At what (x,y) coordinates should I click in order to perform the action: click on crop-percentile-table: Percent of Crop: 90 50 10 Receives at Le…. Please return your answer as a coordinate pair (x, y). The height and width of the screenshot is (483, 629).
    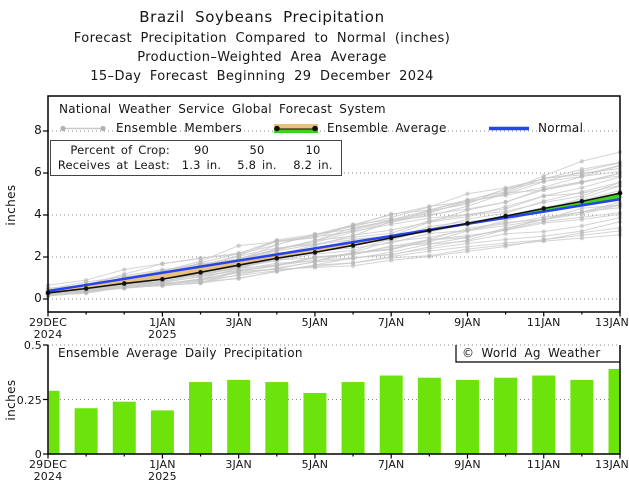
    Looking at the image, I should click on (196, 158).